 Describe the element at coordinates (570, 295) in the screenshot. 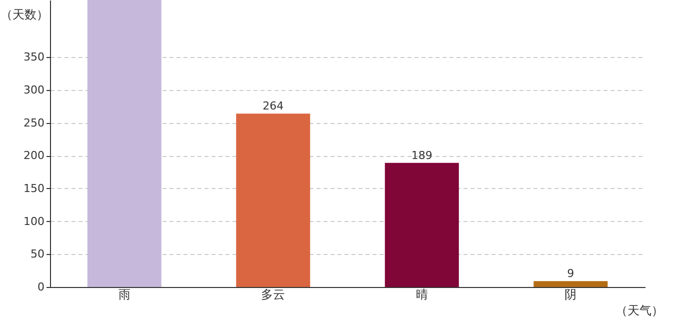

I see `x-tick-label: 阴` at that location.